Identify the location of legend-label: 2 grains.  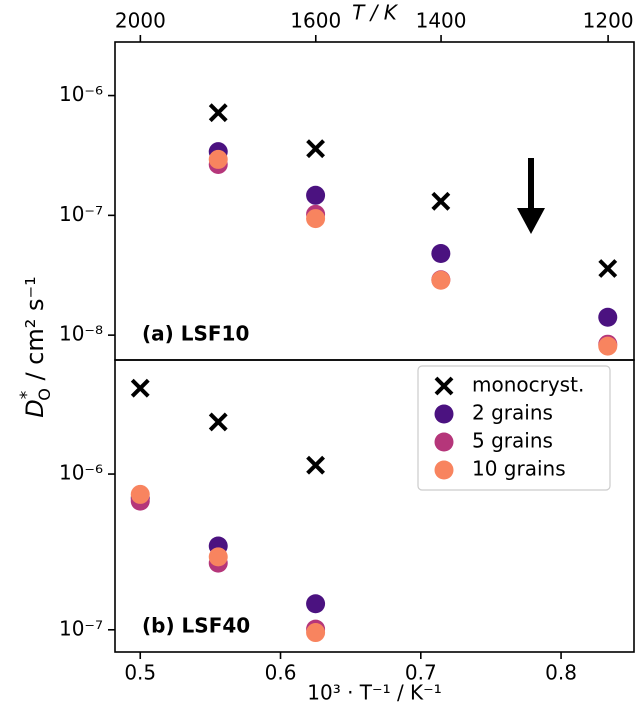
(512, 413).